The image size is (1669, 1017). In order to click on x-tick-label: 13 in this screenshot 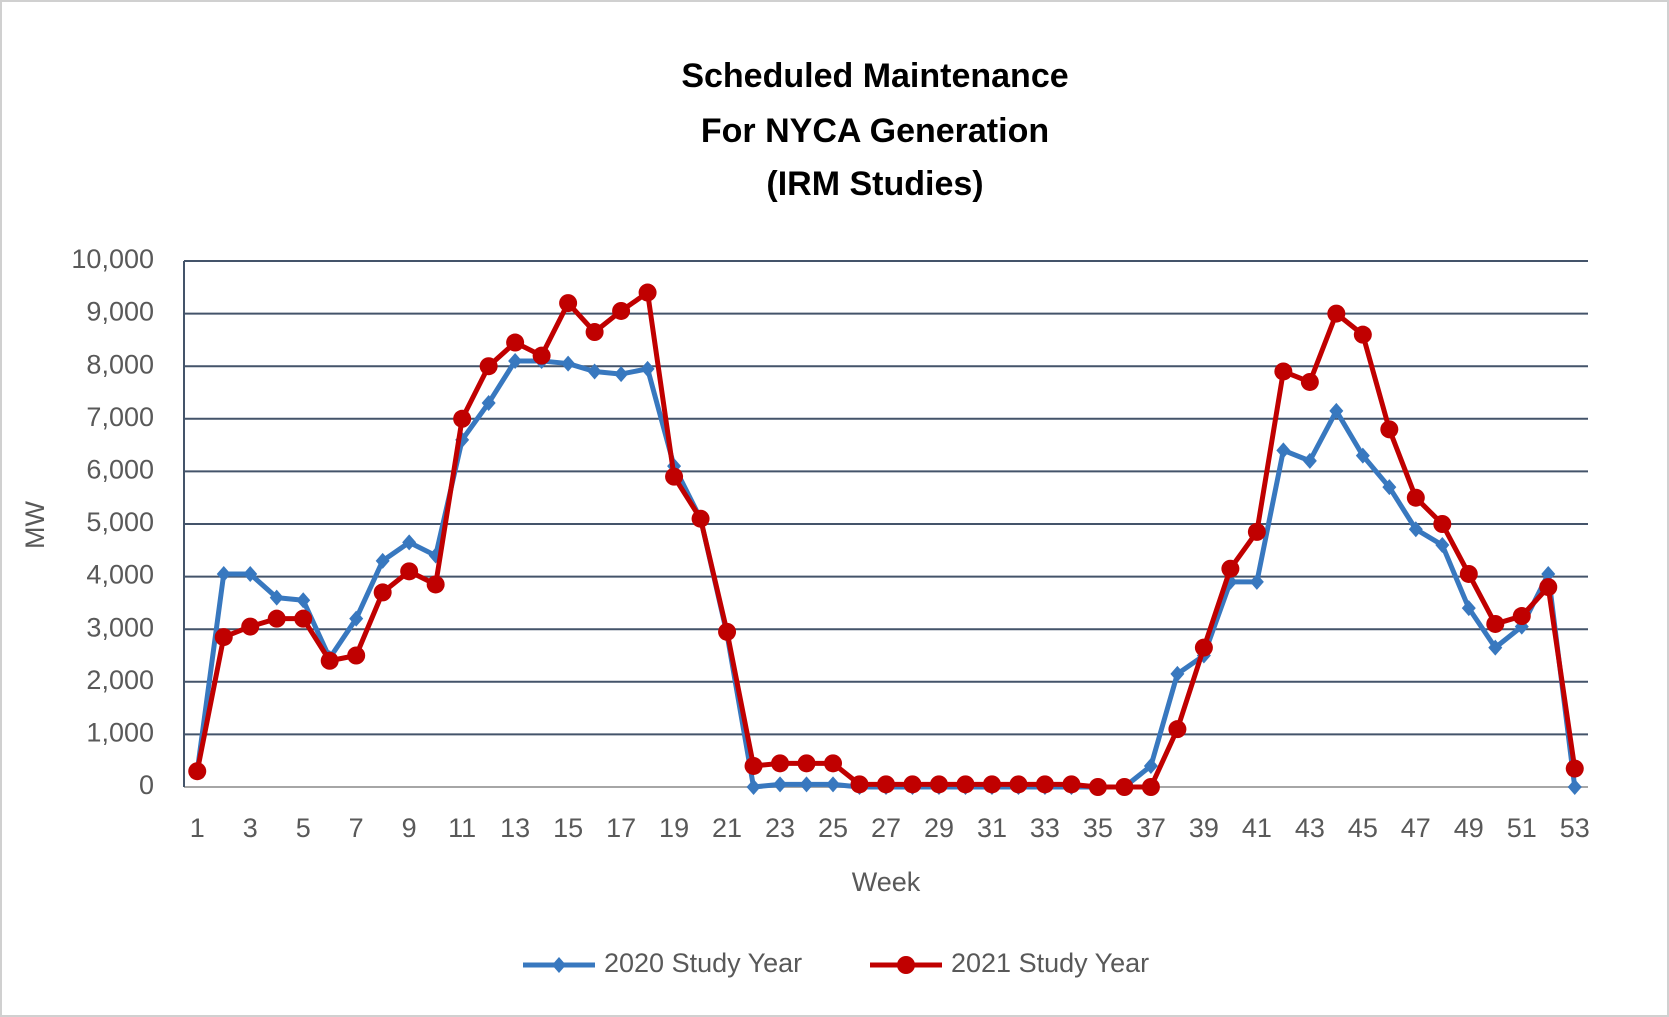, I will do `click(515, 828)`.